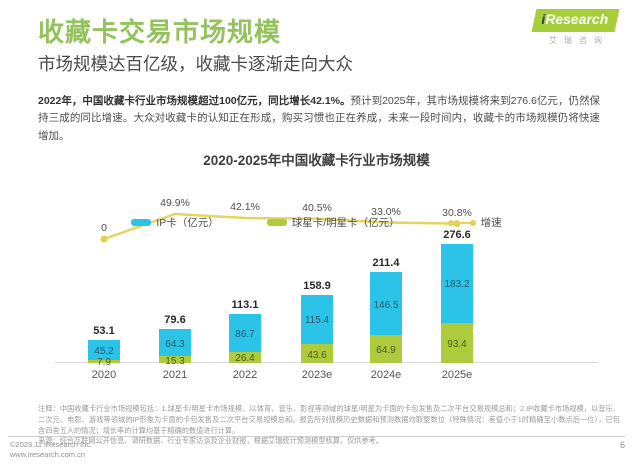 The image size is (633, 464). Describe the element at coordinates (48, 454) in the screenshot. I see `footer-website: www.iresearch.com.cn` at that location.